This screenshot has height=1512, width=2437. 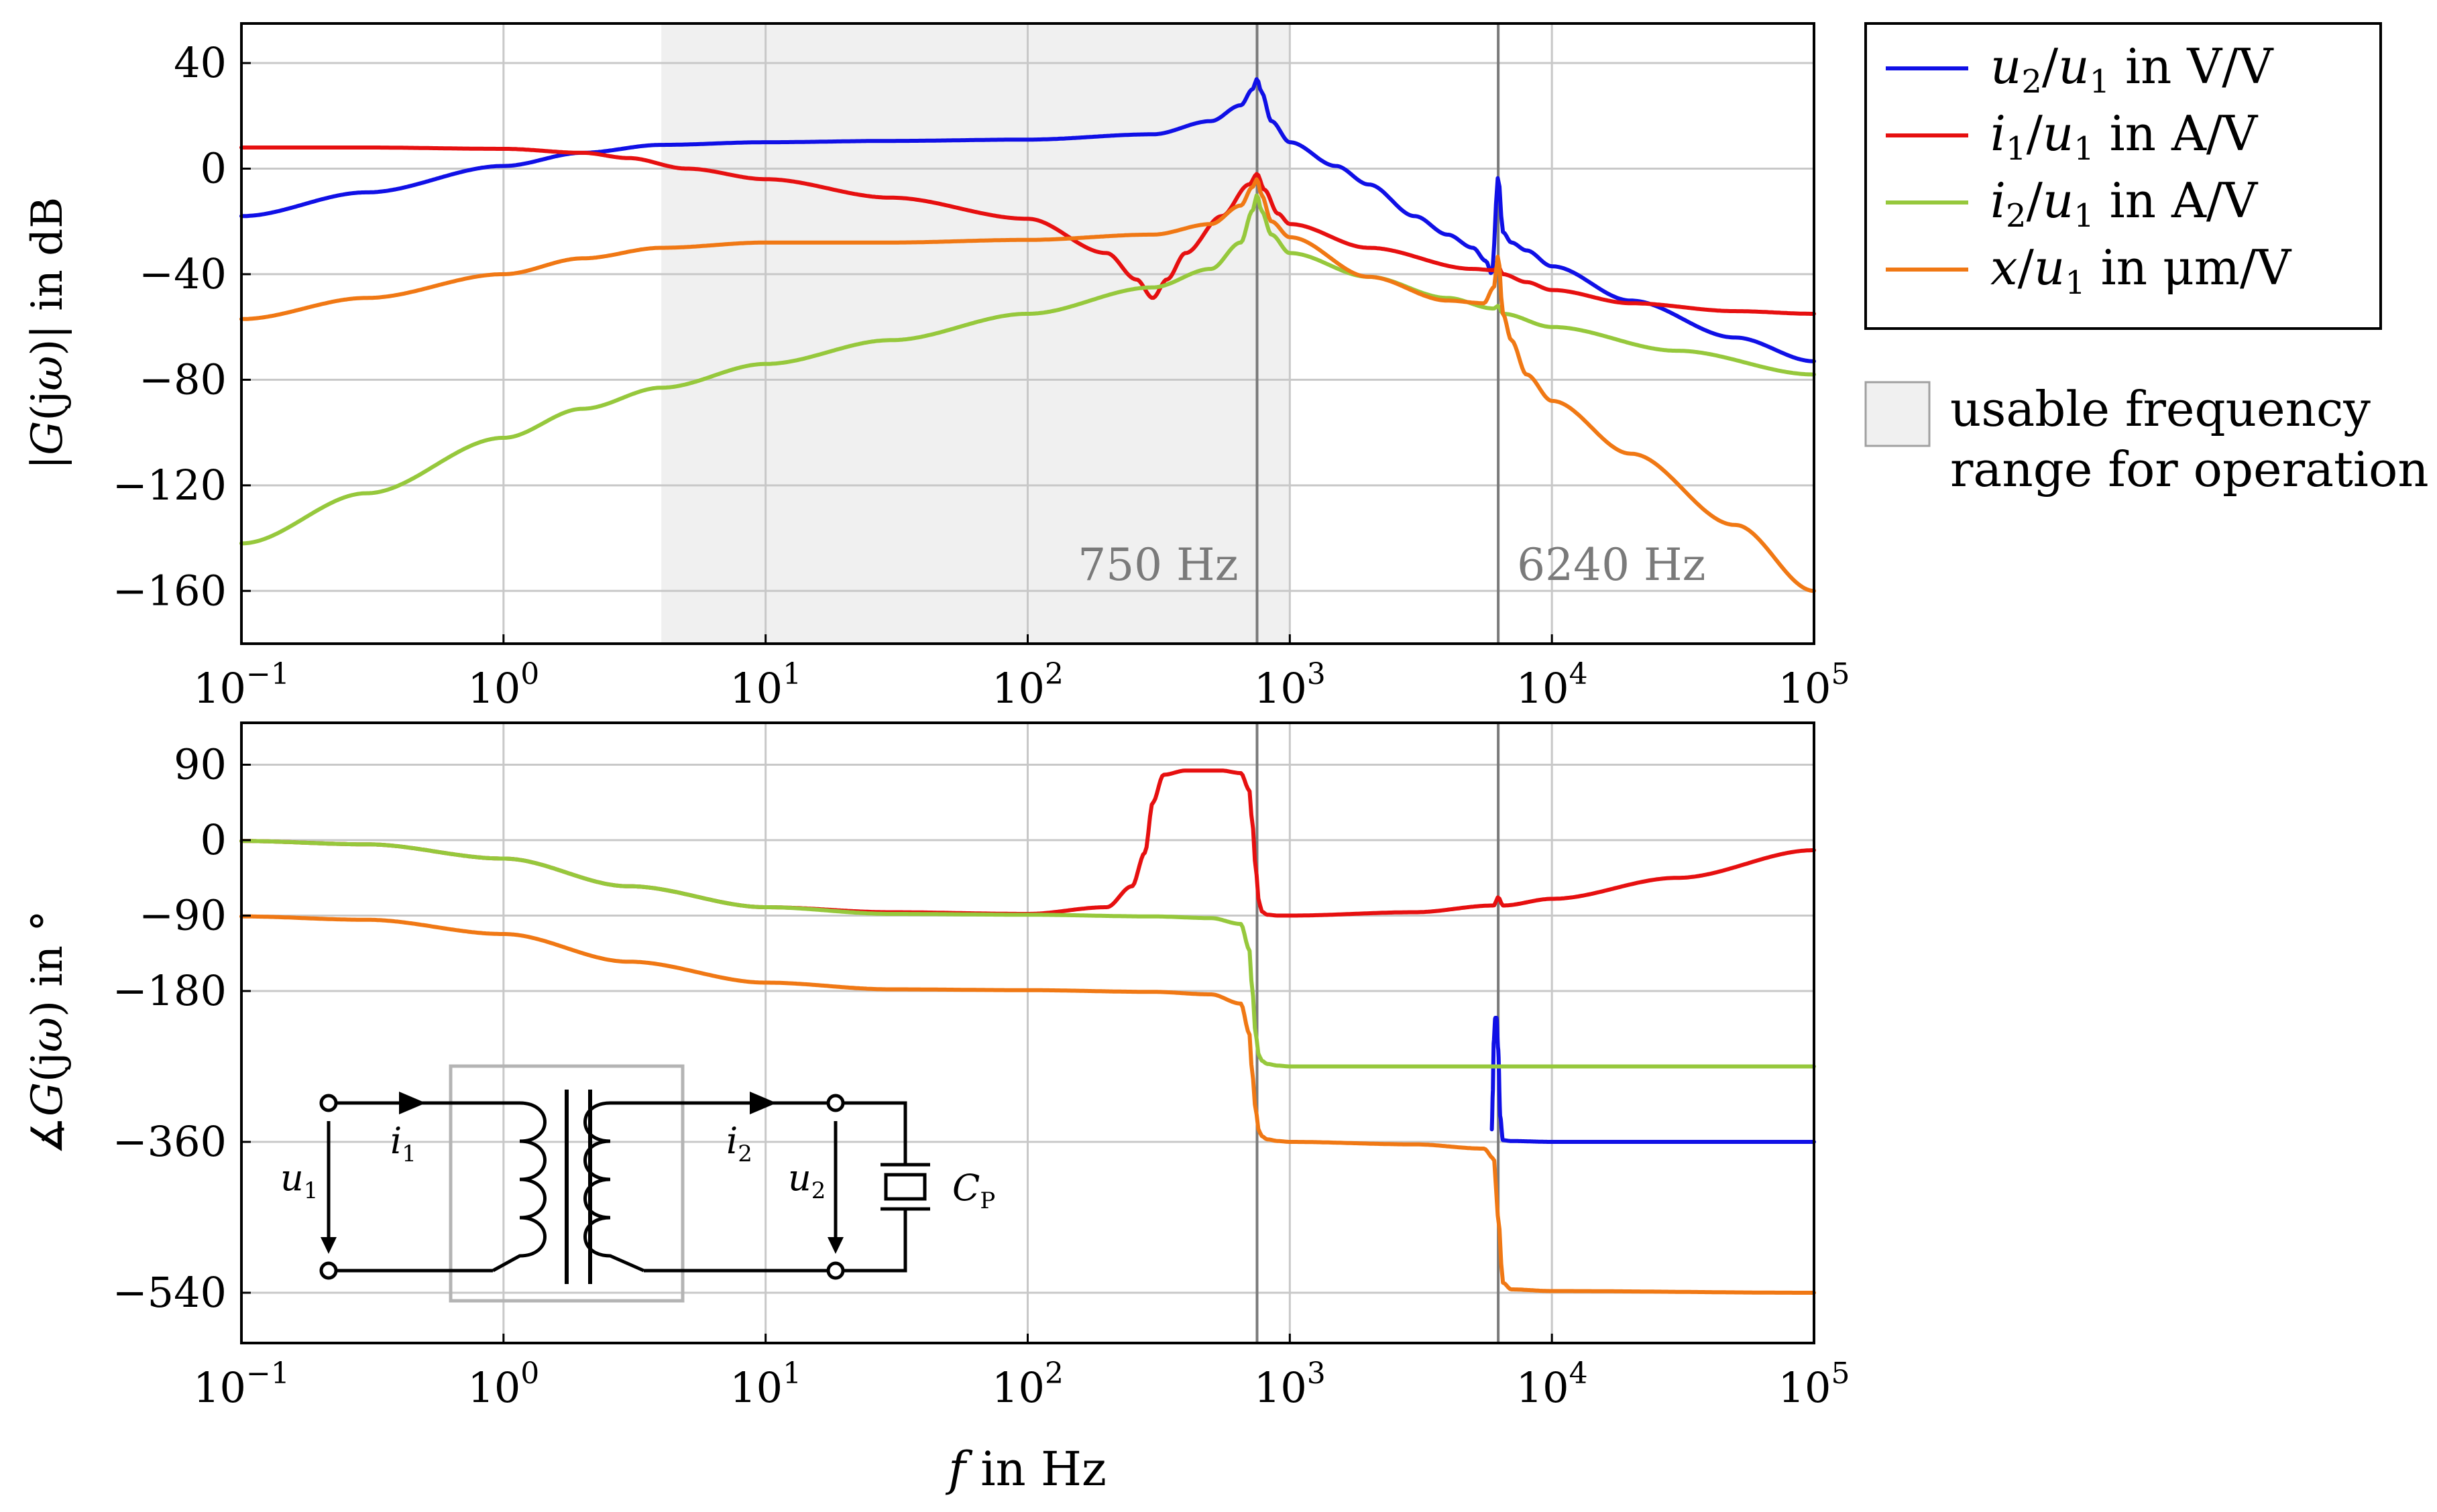 What do you see at coordinates (170, 486) in the screenshot?
I see `mag-ytick-label: −120` at bounding box center [170, 486].